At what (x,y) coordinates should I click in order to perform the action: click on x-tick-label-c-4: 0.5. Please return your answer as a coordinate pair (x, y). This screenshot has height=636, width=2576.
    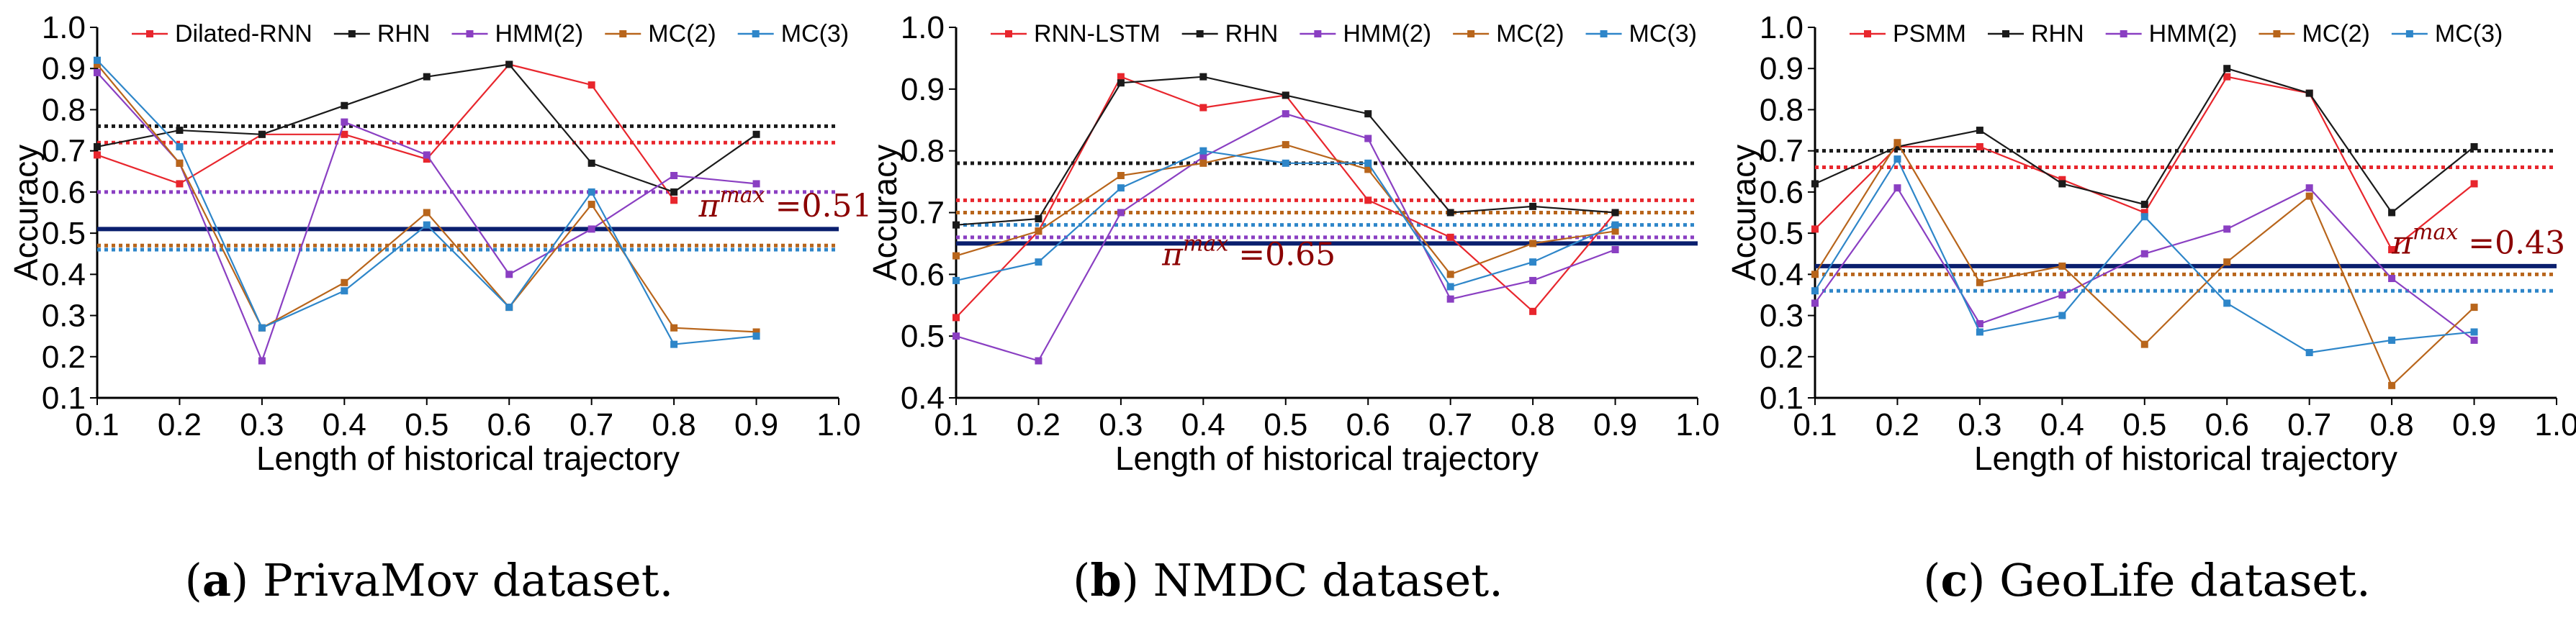
    Looking at the image, I should click on (2144, 424).